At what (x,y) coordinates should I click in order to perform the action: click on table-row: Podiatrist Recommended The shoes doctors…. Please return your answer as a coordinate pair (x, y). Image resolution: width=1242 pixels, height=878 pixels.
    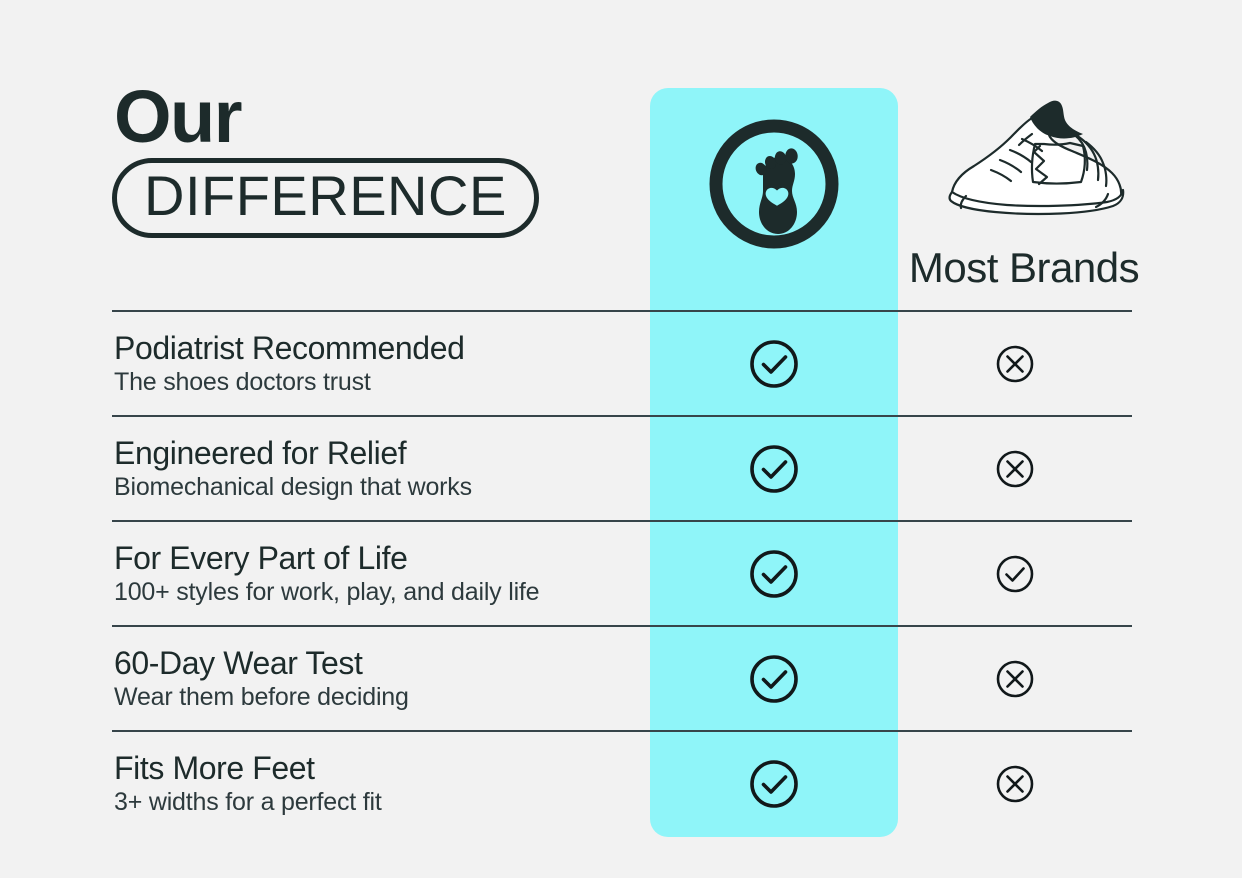
    Looking at the image, I should click on (622, 363).